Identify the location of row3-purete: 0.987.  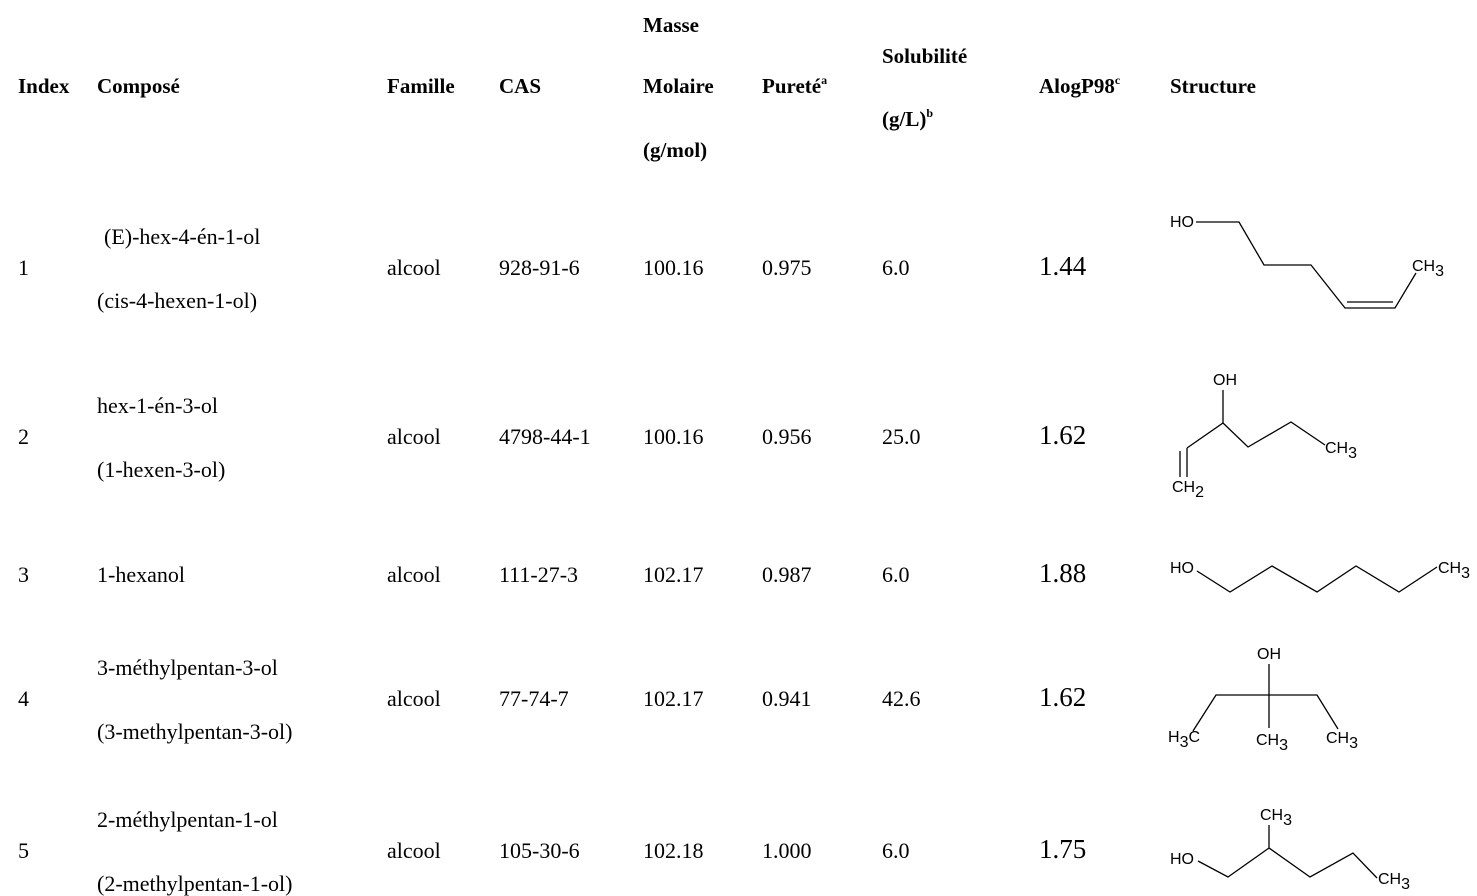
(787, 574).